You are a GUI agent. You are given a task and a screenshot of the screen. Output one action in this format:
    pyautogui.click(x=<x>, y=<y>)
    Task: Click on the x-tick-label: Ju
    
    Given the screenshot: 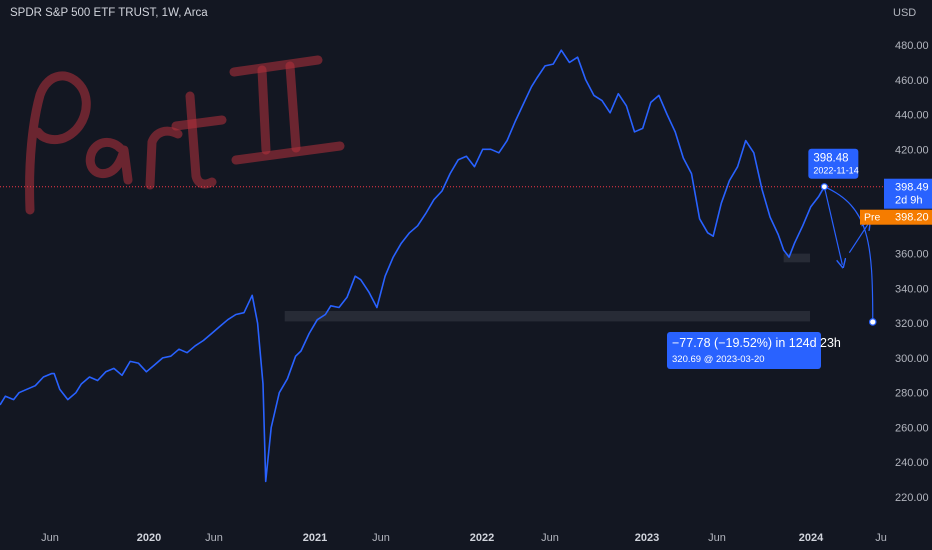 What is the action you would take?
    pyautogui.click(x=881, y=538)
    